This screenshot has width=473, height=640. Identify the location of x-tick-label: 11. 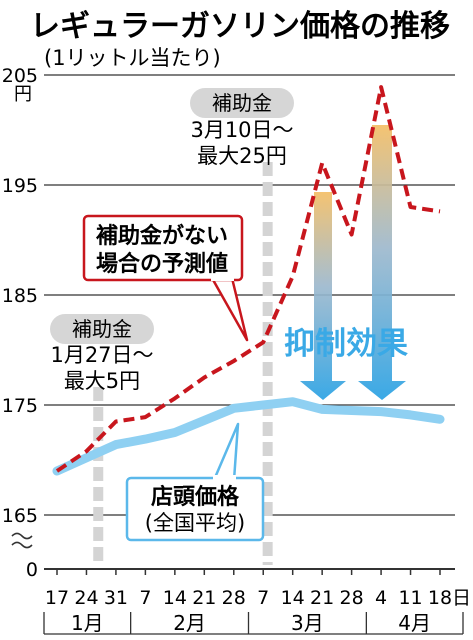
(410, 598).